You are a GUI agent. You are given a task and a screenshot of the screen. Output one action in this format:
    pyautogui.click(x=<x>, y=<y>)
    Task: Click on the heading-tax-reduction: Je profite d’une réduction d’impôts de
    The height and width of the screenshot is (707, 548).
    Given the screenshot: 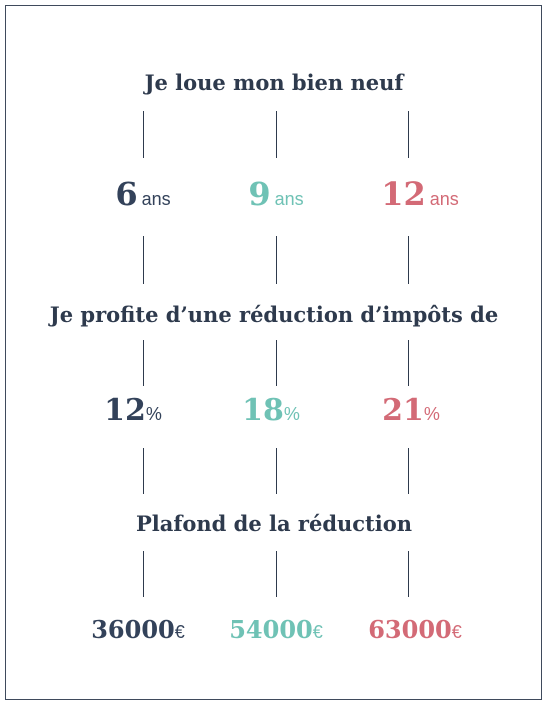 What is the action you would take?
    pyautogui.click(x=274, y=314)
    